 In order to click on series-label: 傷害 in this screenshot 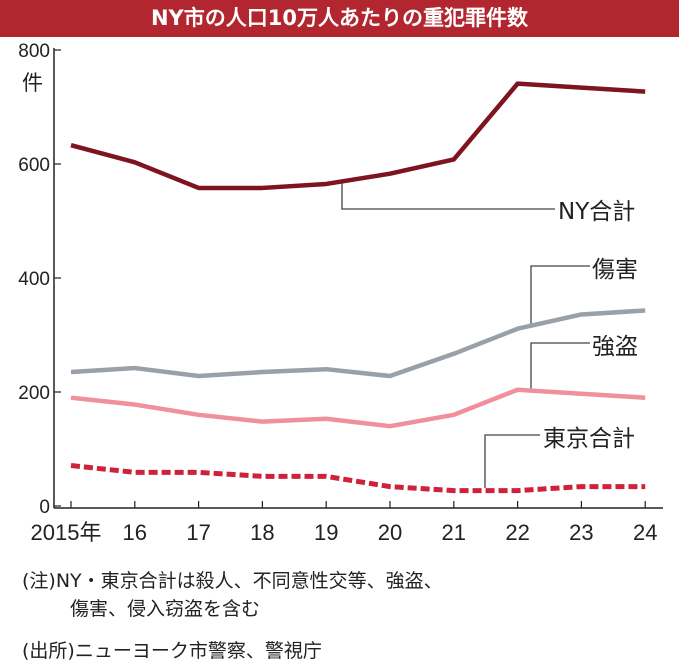, I will do `click(615, 270)`.